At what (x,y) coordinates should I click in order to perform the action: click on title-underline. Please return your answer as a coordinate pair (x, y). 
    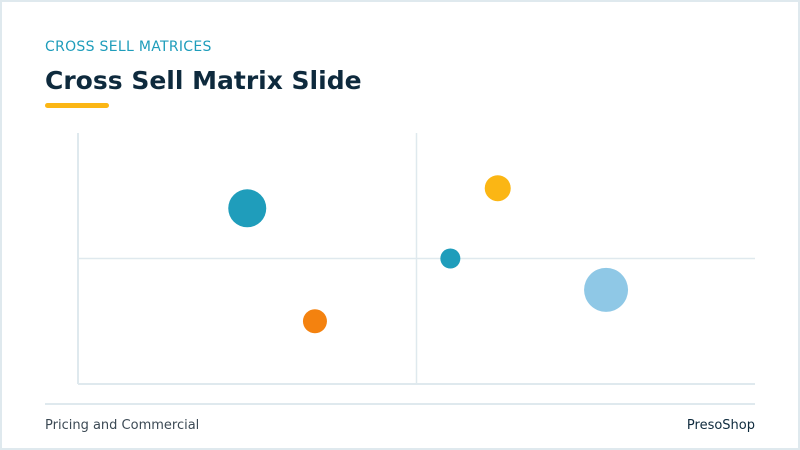
    Looking at the image, I should click on (77, 105).